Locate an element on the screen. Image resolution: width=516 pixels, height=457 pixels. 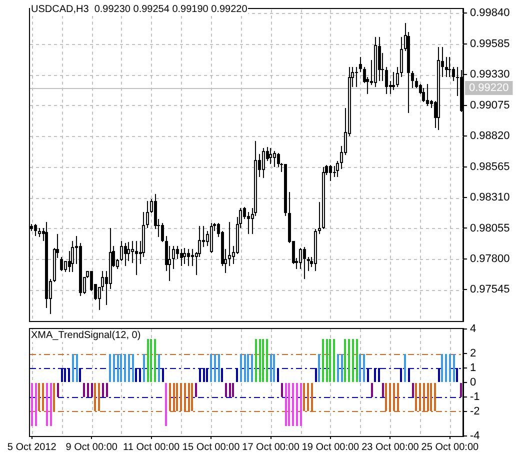
x-tick-label: 5 Oct 2012 is located at coordinates (32, 447).